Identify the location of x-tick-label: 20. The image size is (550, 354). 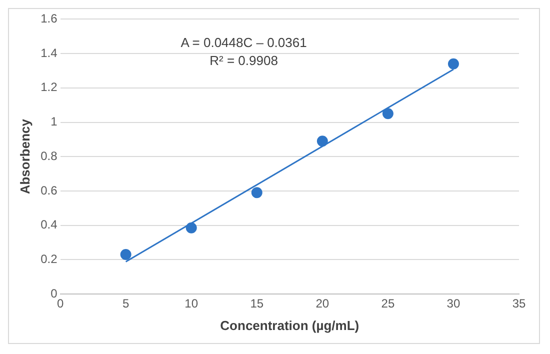
(323, 303).